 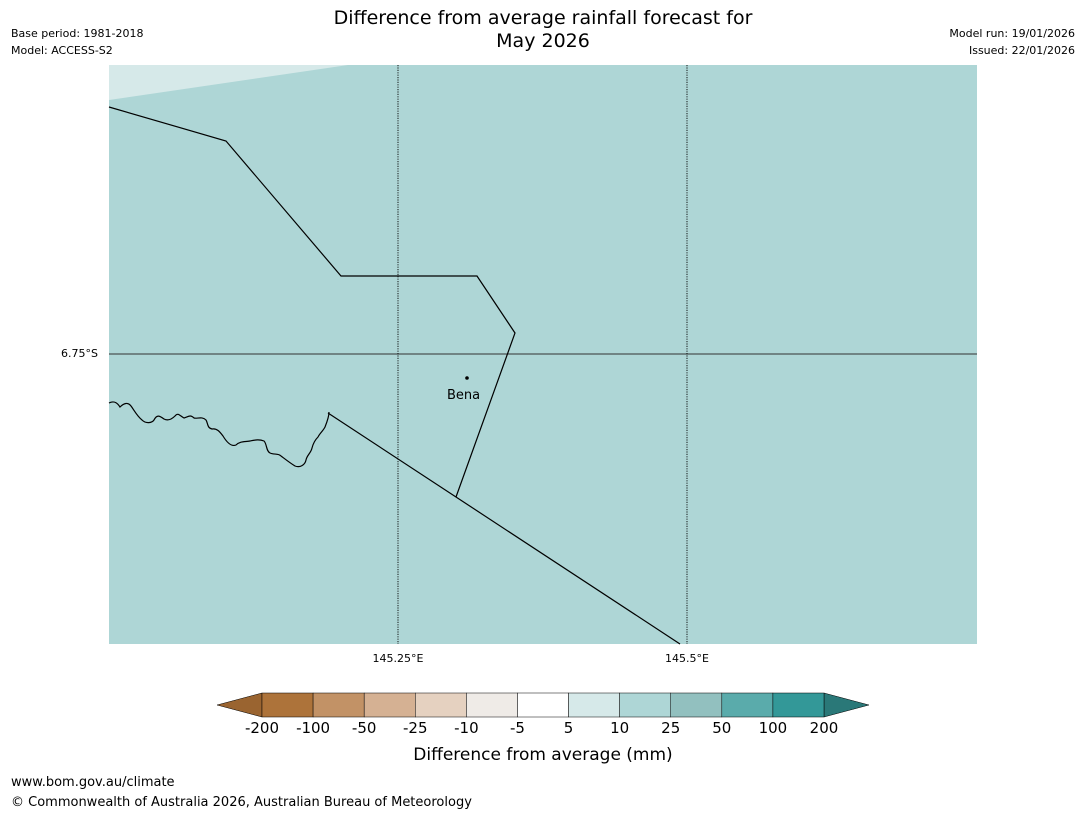 What do you see at coordinates (313, 728) in the screenshot?
I see `colorbar-tick-label: -100` at bounding box center [313, 728].